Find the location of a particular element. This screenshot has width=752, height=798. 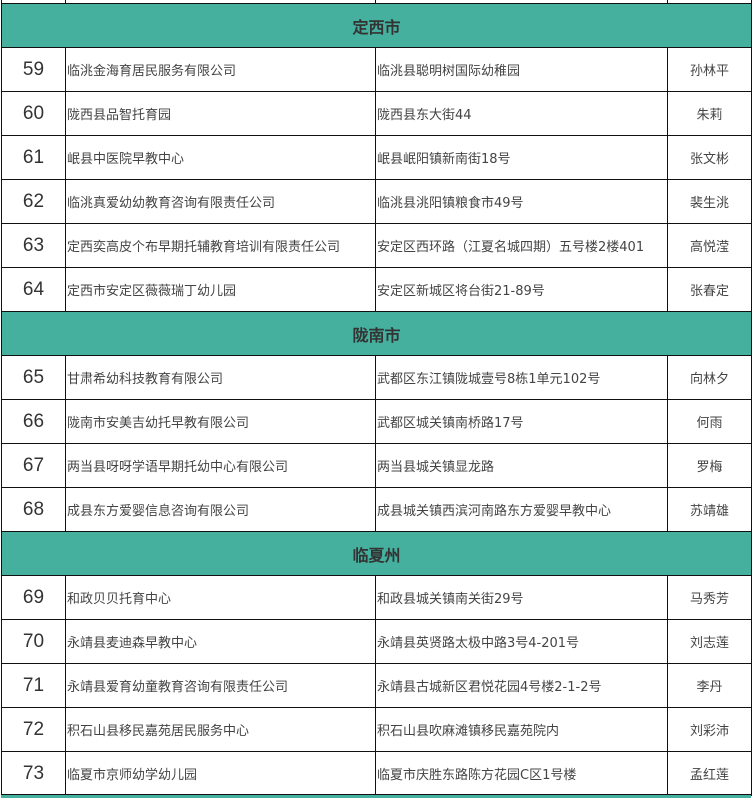

table-row: 66 陇南市安美吉幼托早教有限公司 武都区城关镇南桥路17号 何雨 is located at coordinates (376, 421).